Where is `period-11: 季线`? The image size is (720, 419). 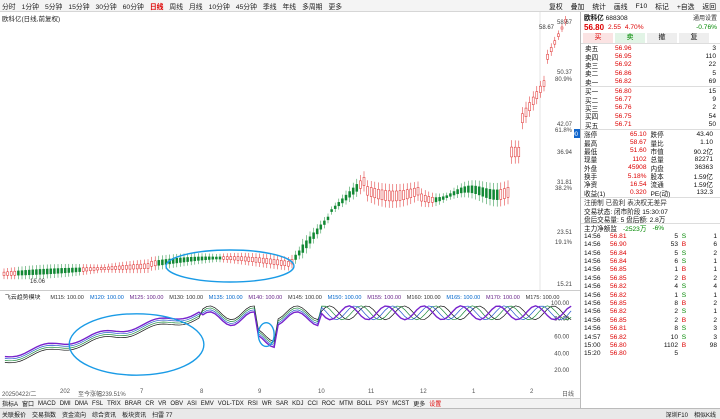 period-11: 季线 is located at coordinates (269, 7).